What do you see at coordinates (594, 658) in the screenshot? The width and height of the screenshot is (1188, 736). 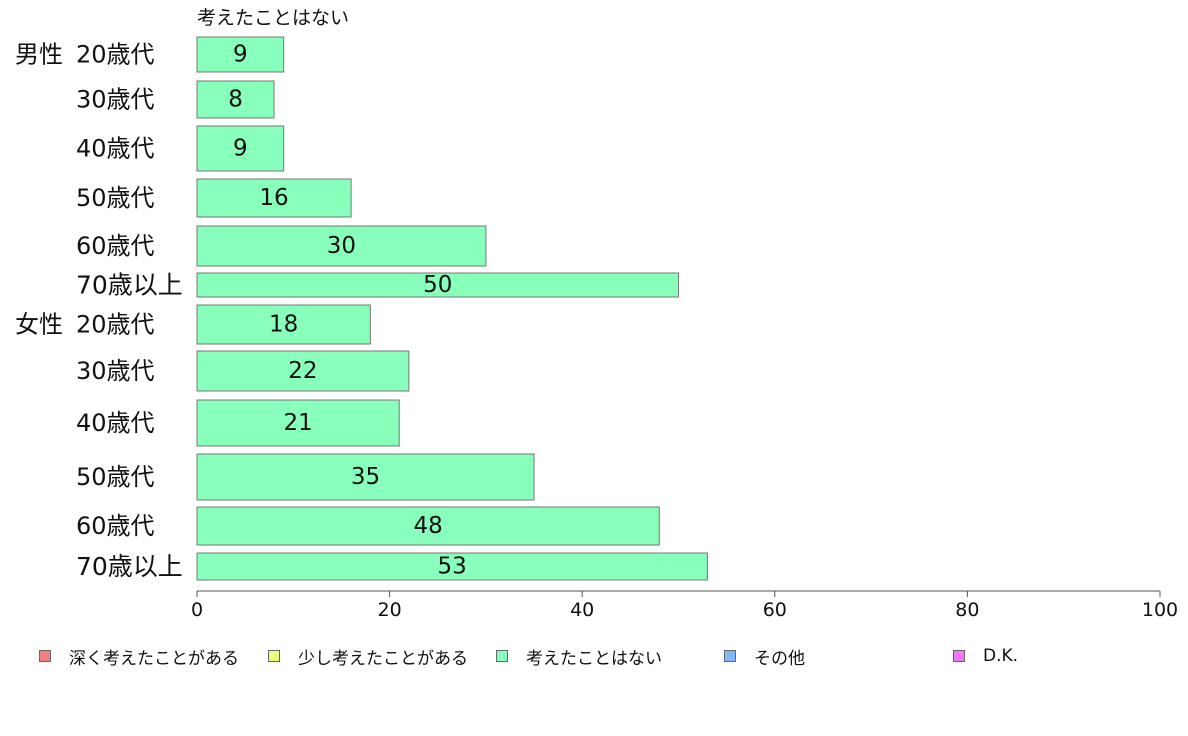 I see `legend-label: 考えたことはない` at bounding box center [594, 658].